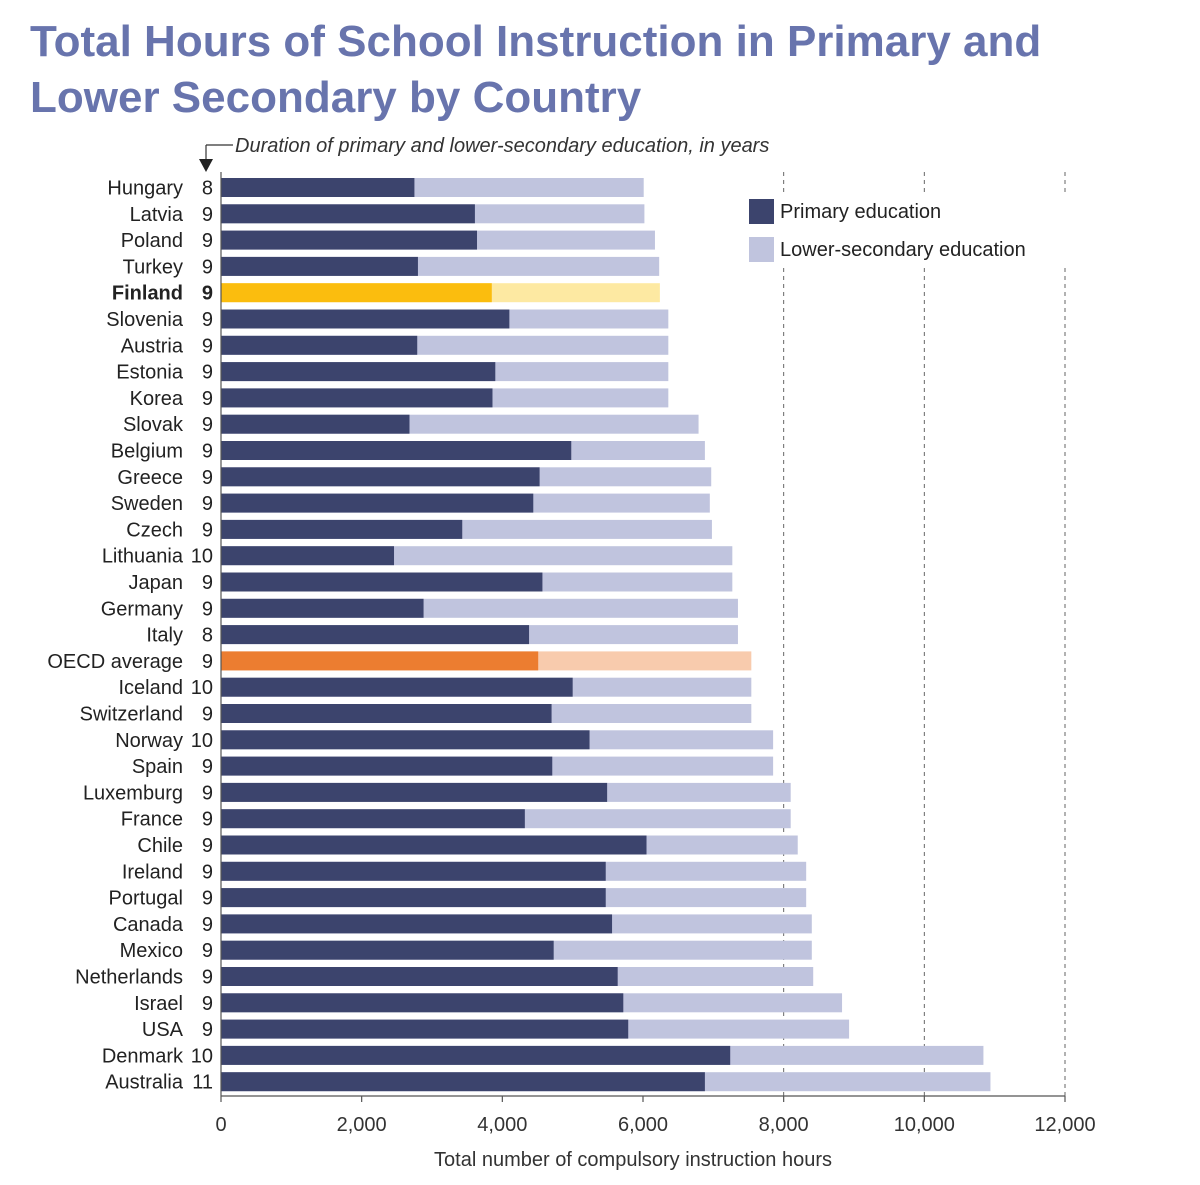 The image size is (1200, 1185). What do you see at coordinates (157, 767) in the screenshot?
I see `country-label: Spain` at bounding box center [157, 767].